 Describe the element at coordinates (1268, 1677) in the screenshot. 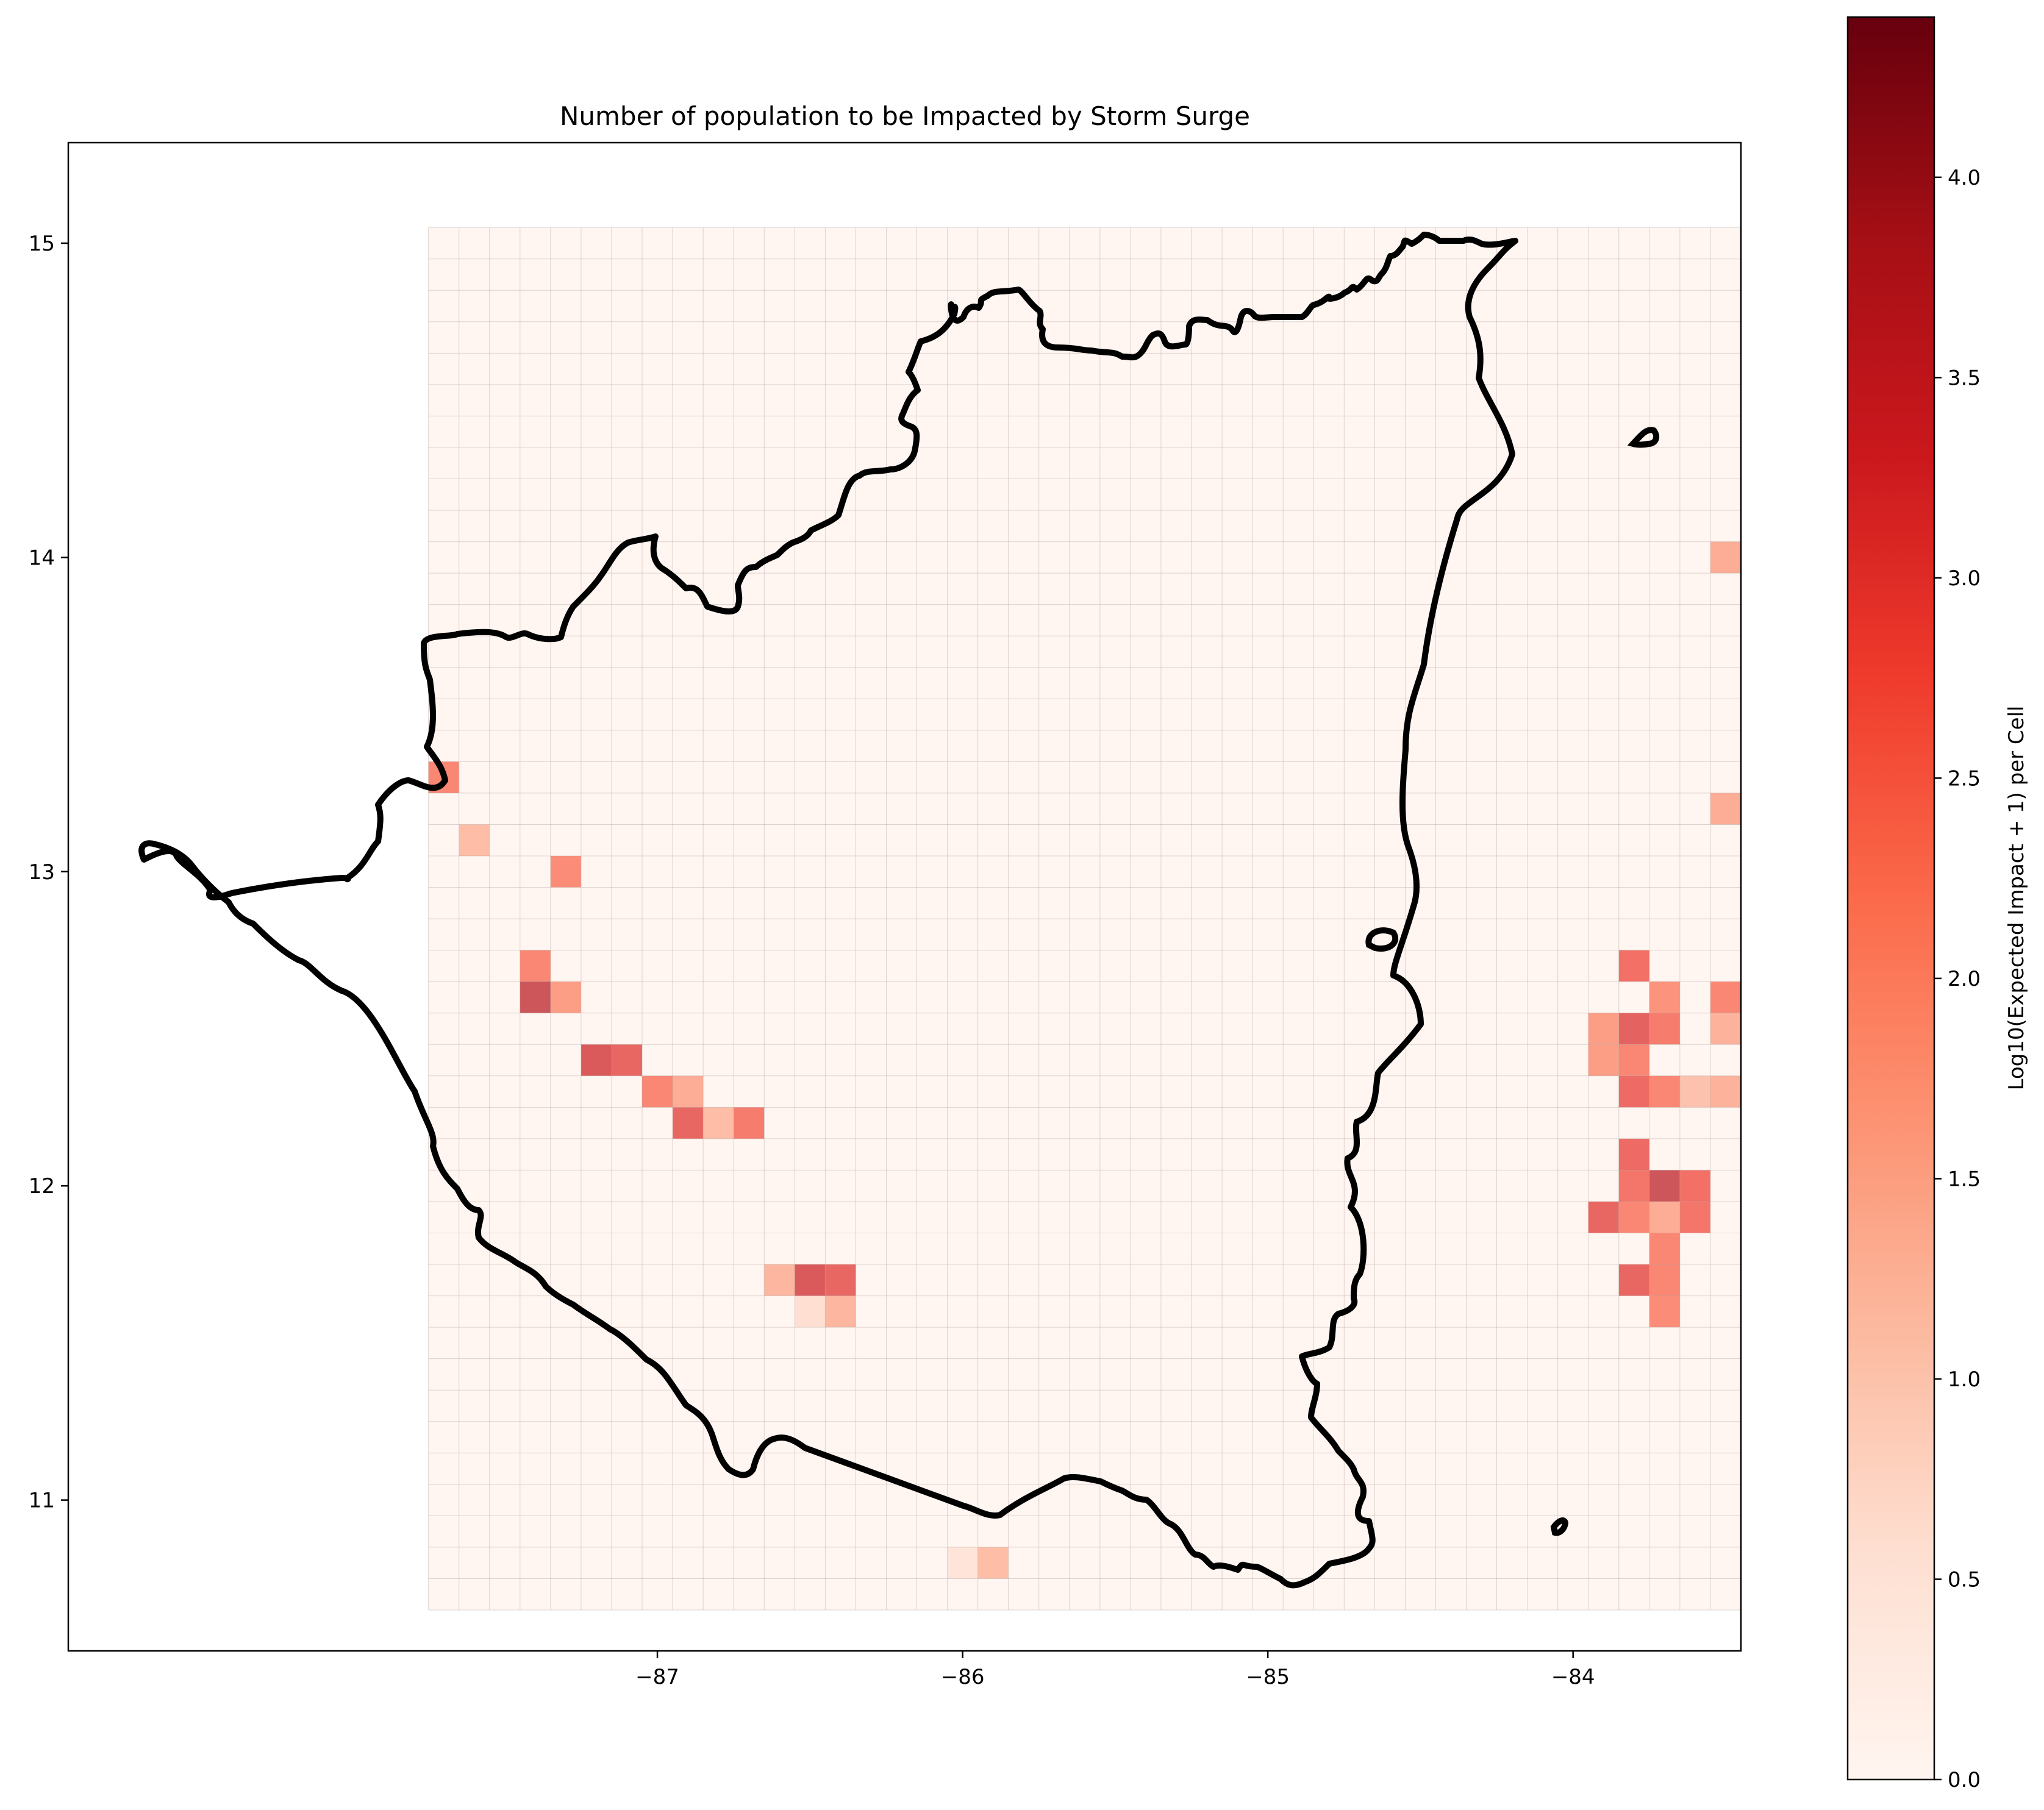

I see `x-tick-label: −85` at that location.